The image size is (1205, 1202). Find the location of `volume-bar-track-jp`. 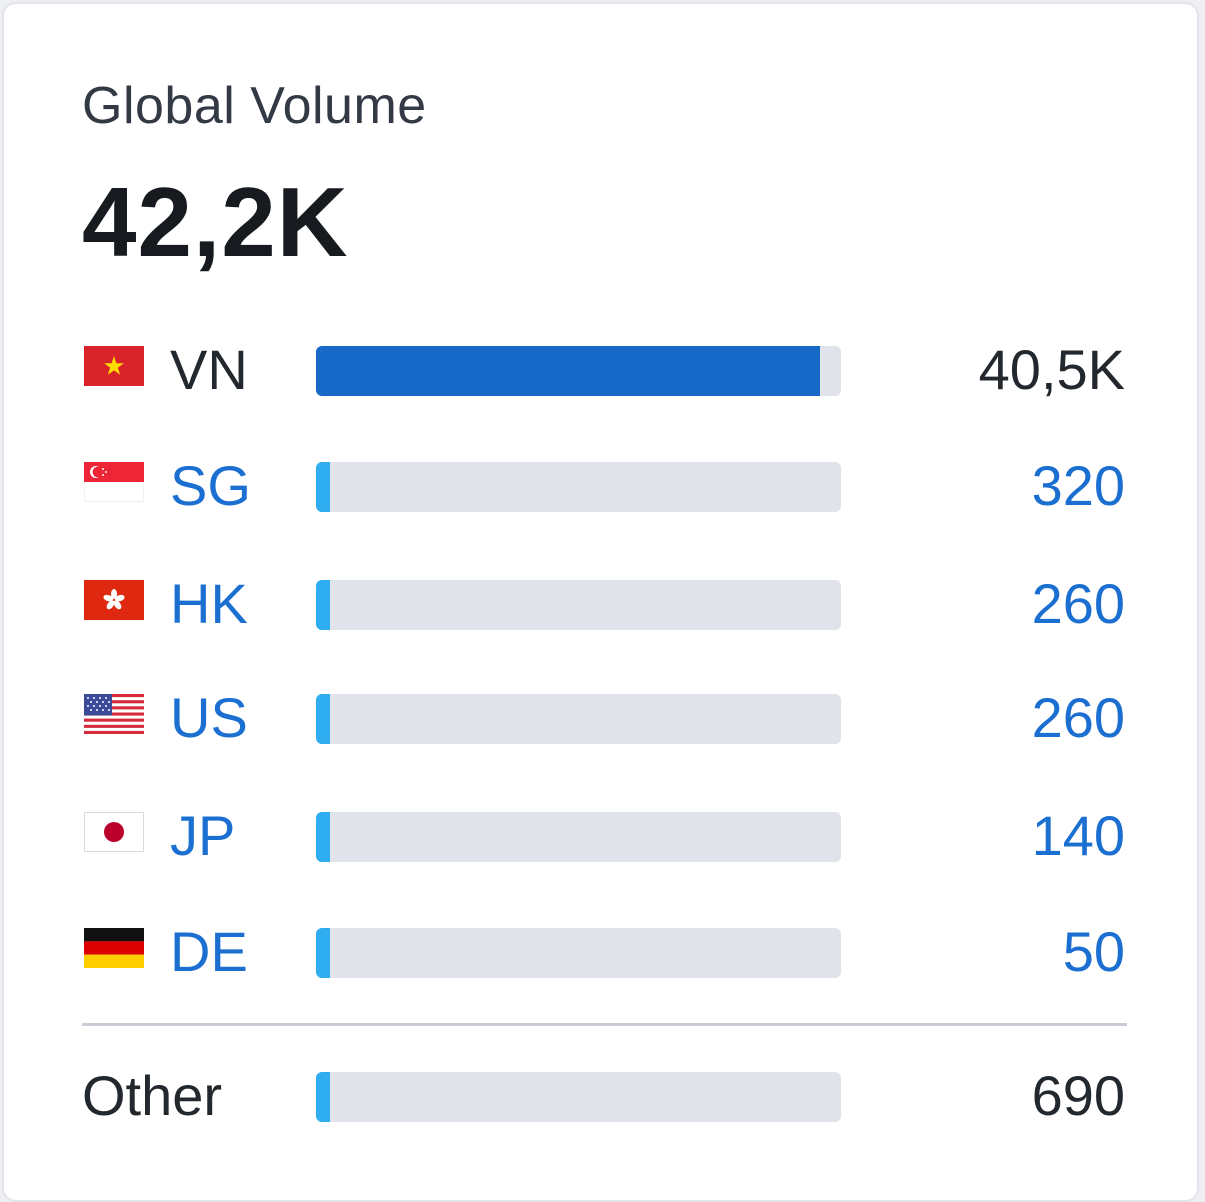

volume-bar-track-jp is located at coordinates (578, 837).